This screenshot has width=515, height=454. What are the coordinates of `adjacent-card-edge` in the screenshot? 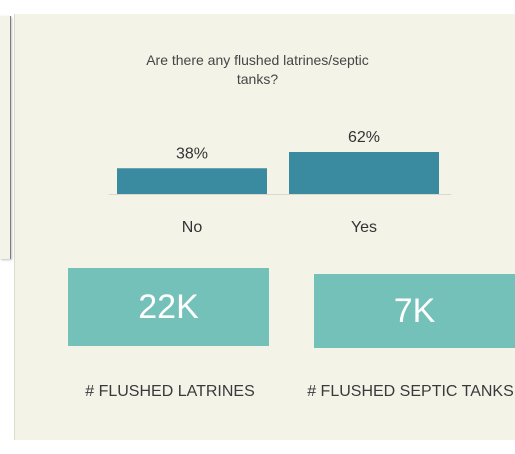 It's located at (5, 137).